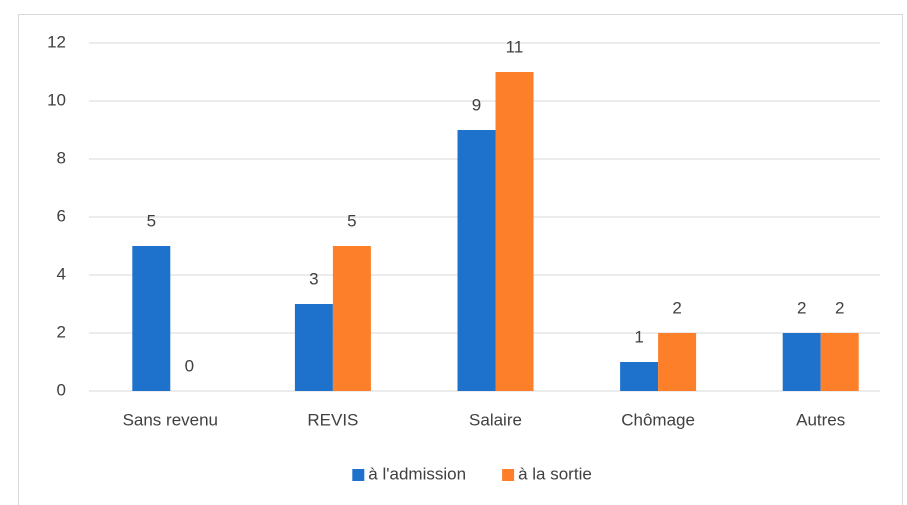 This screenshot has width=907, height=505. Describe the element at coordinates (515, 46) in the screenshot. I see `data-label: 11` at that location.